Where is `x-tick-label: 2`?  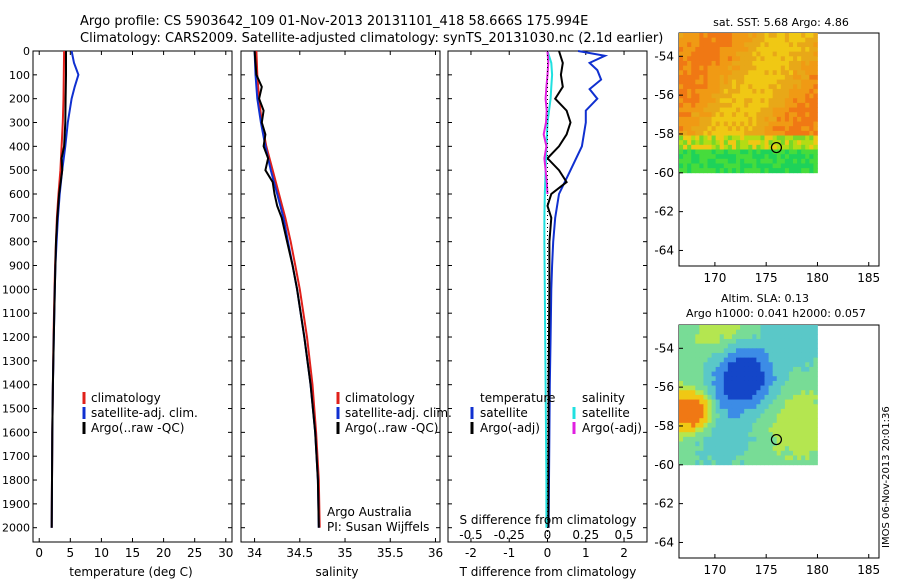 x-tick-label: 2 is located at coordinates (624, 553).